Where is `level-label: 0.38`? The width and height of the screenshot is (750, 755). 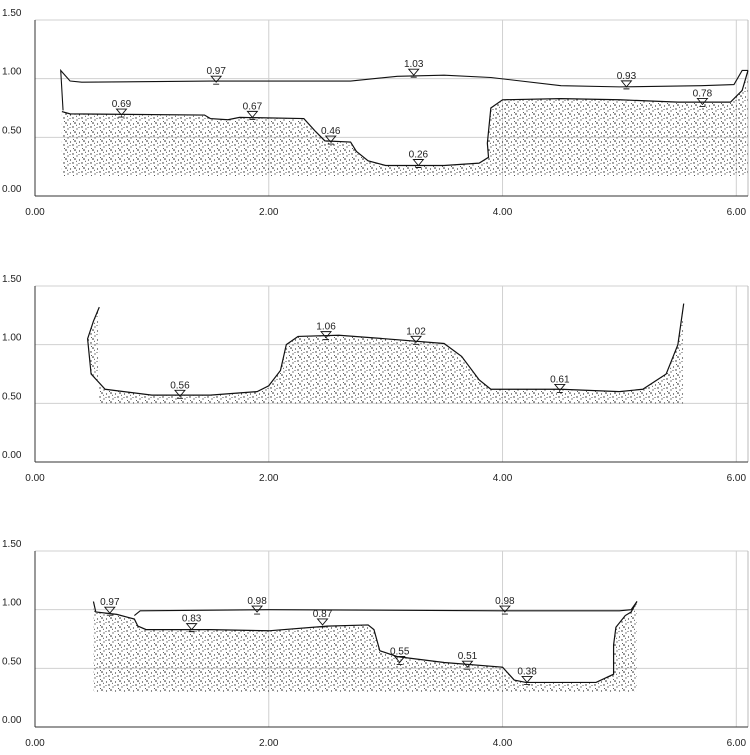 level-label: 0.38 is located at coordinates (527, 671).